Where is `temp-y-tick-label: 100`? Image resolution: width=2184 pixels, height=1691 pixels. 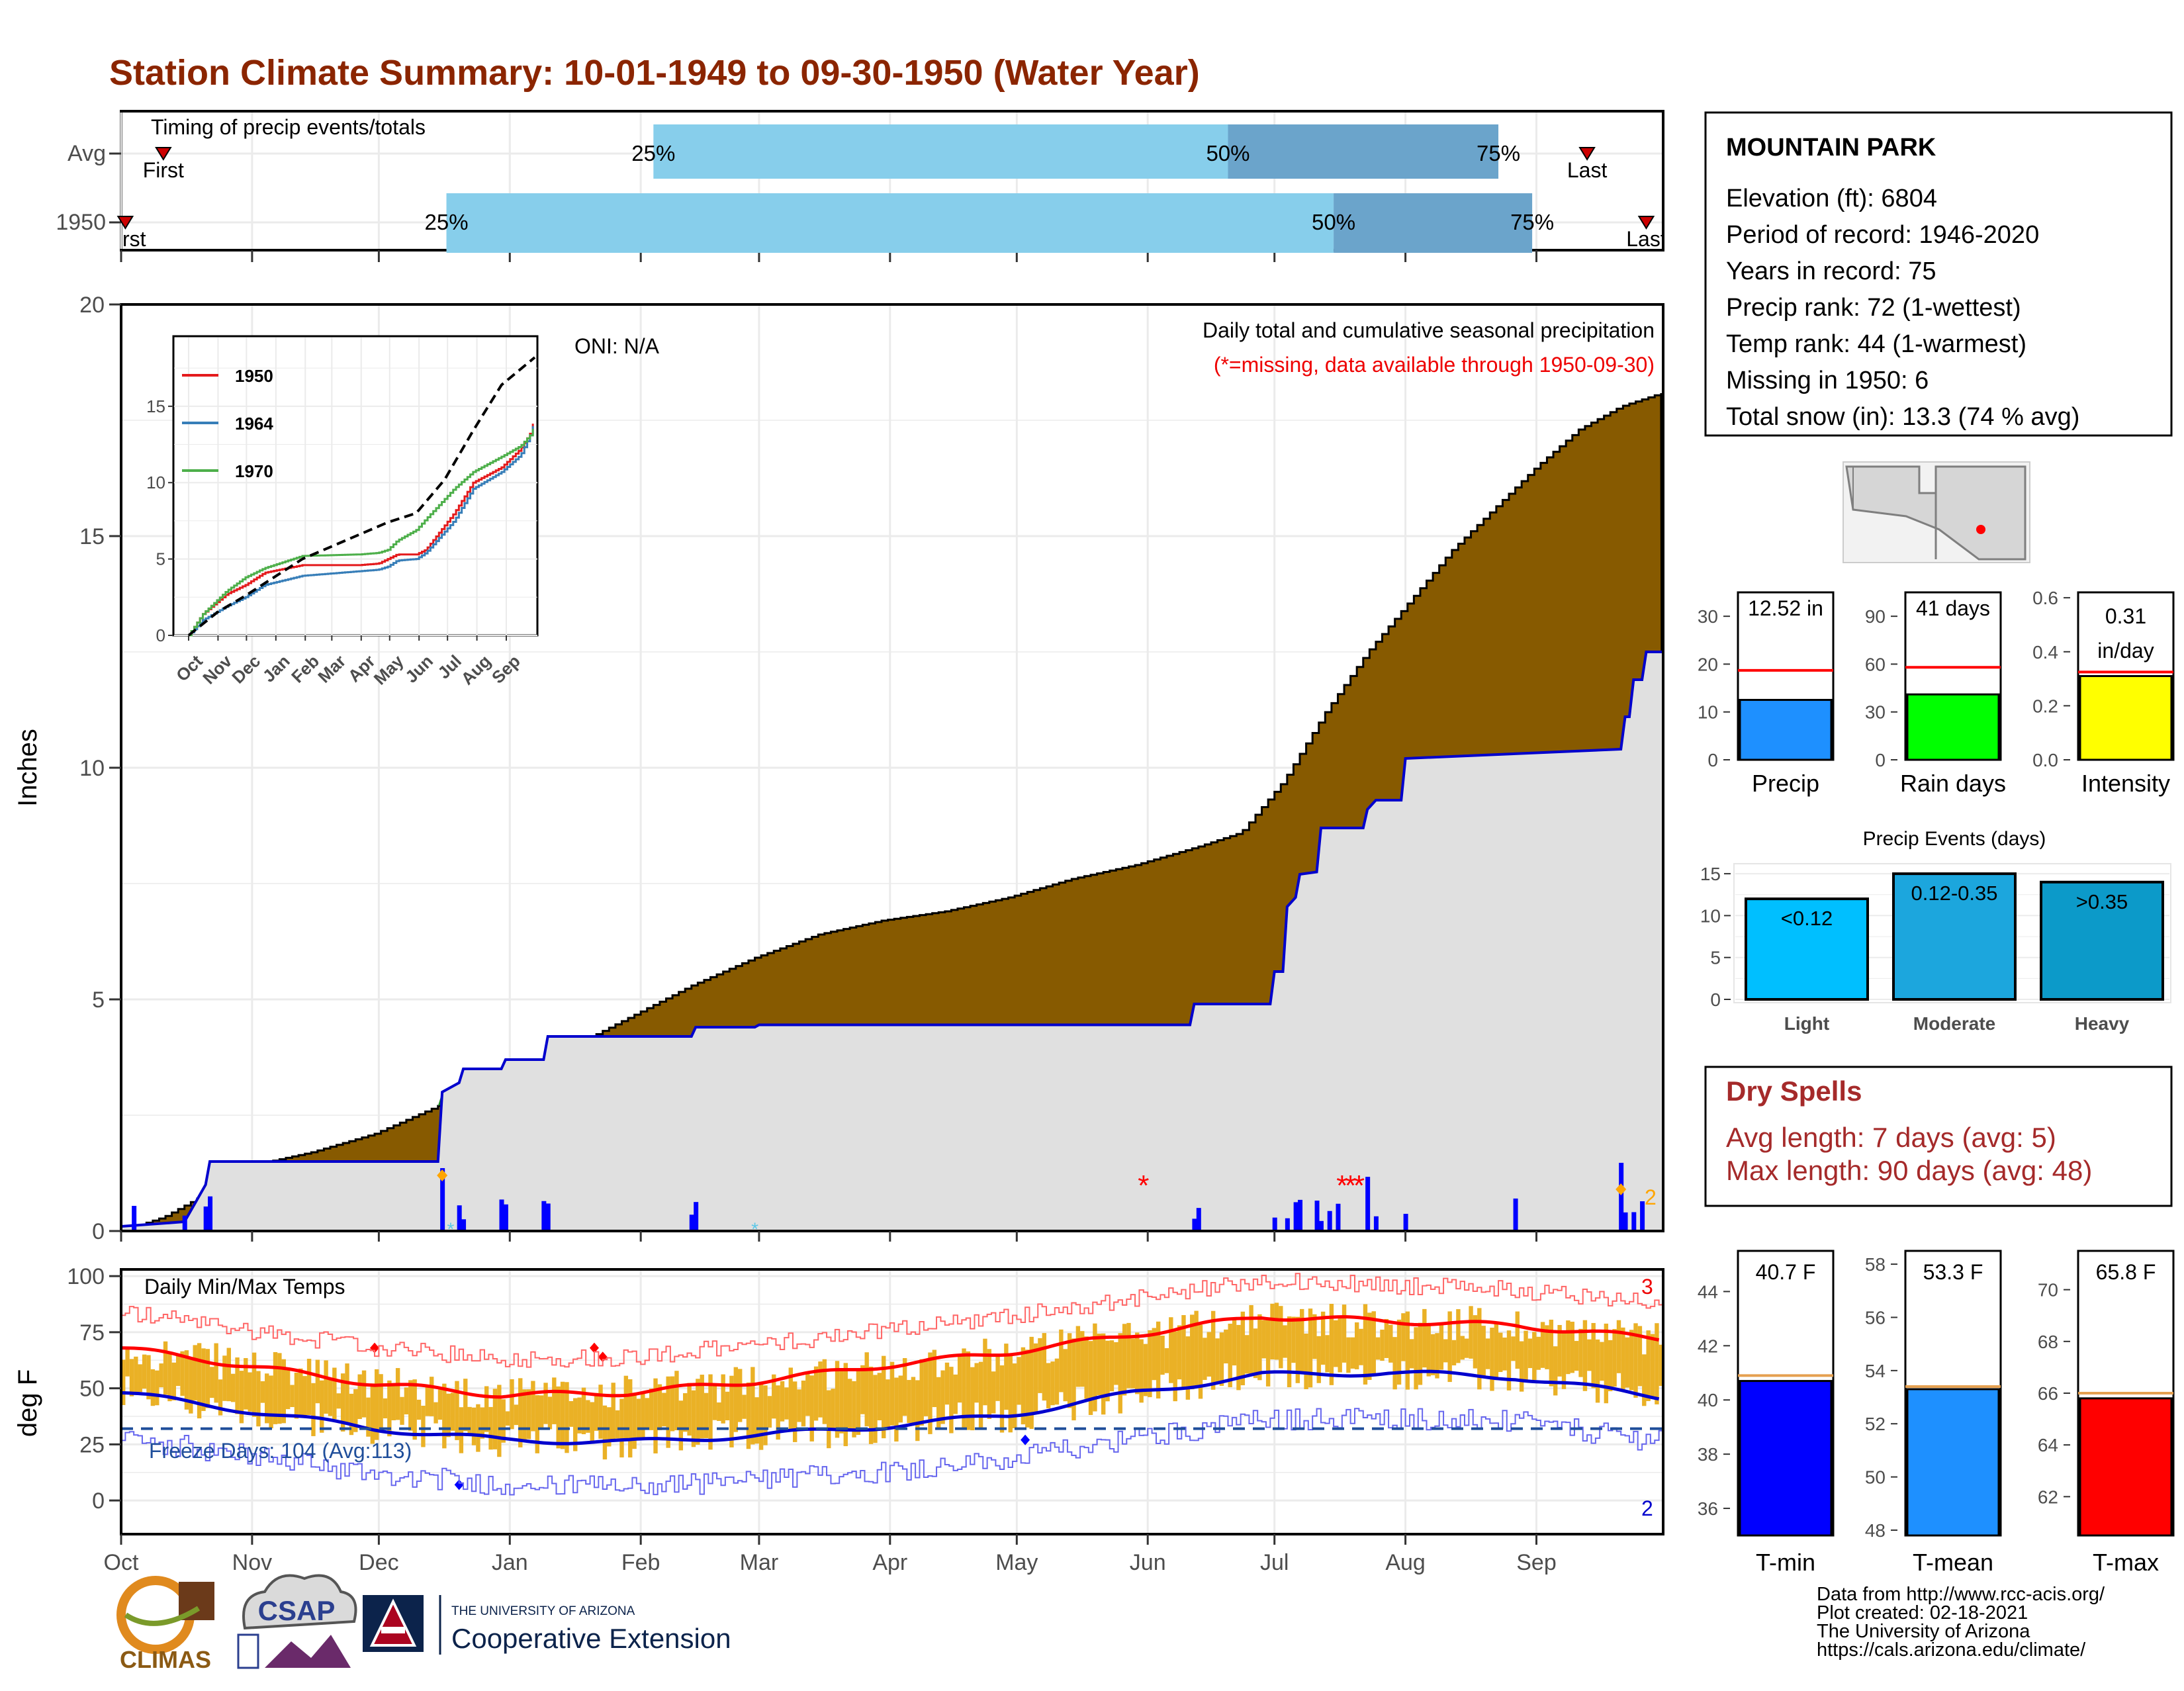
temp-y-tick-label: 100 is located at coordinates (86, 1276).